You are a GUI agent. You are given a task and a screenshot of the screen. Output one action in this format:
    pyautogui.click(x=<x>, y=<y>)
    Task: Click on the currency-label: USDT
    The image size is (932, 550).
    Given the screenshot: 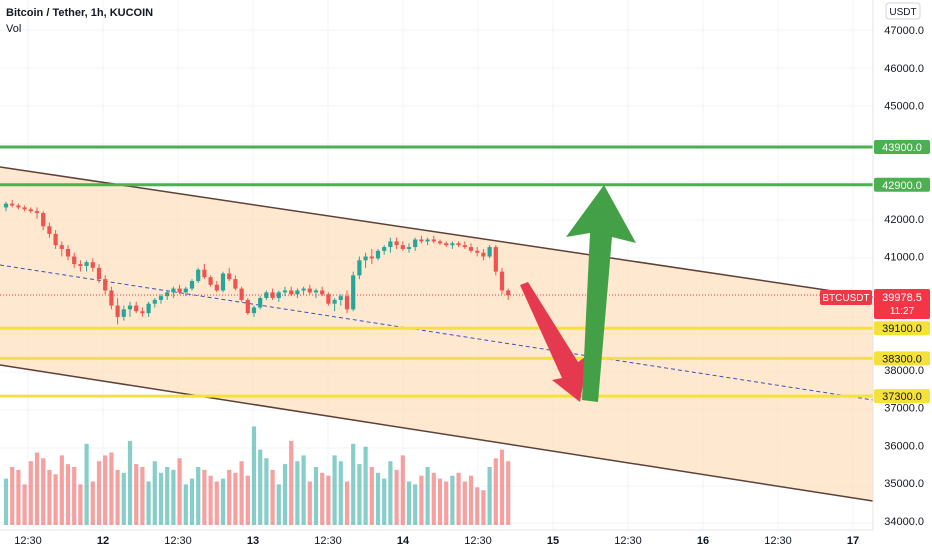 What is the action you would take?
    pyautogui.click(x=902, y=12)
    